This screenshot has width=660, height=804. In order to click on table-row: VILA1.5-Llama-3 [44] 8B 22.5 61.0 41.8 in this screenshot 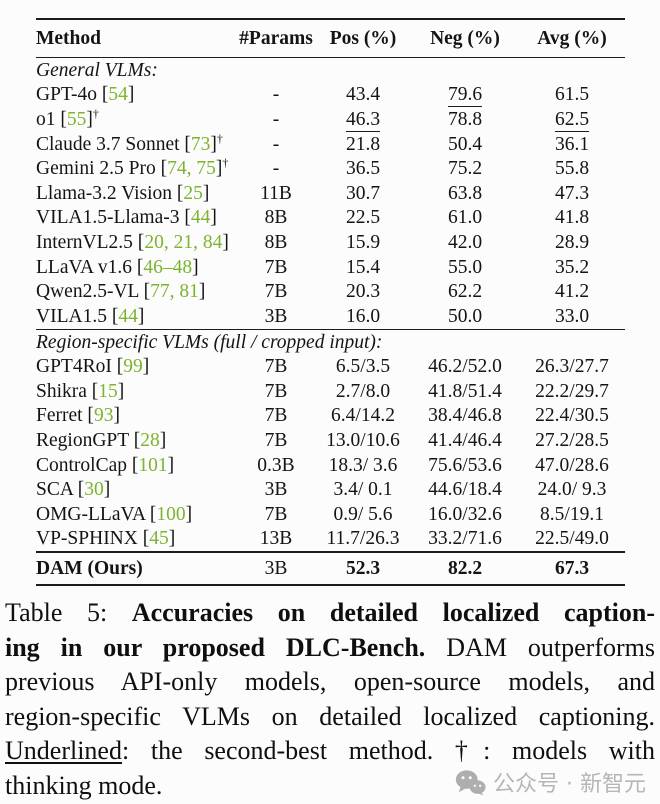, I will do `click(330, 218)`.